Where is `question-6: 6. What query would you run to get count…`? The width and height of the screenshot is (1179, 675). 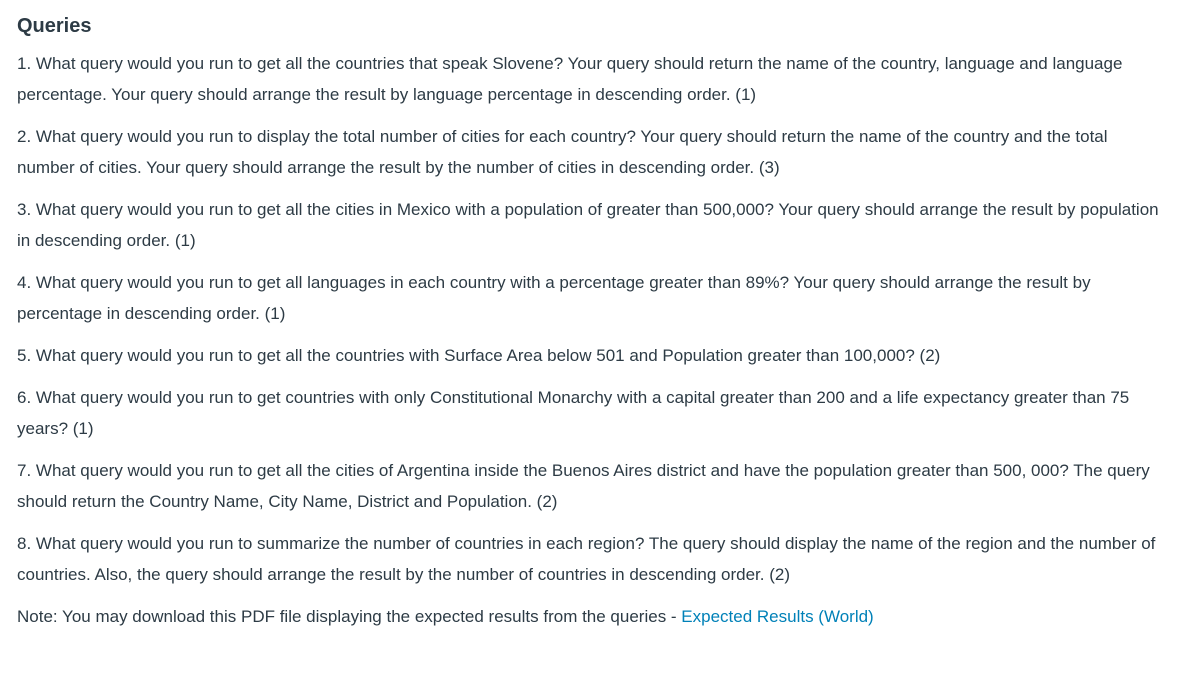 question-6: 6. What query would you run to get count… is located at coordinates (573, 413).